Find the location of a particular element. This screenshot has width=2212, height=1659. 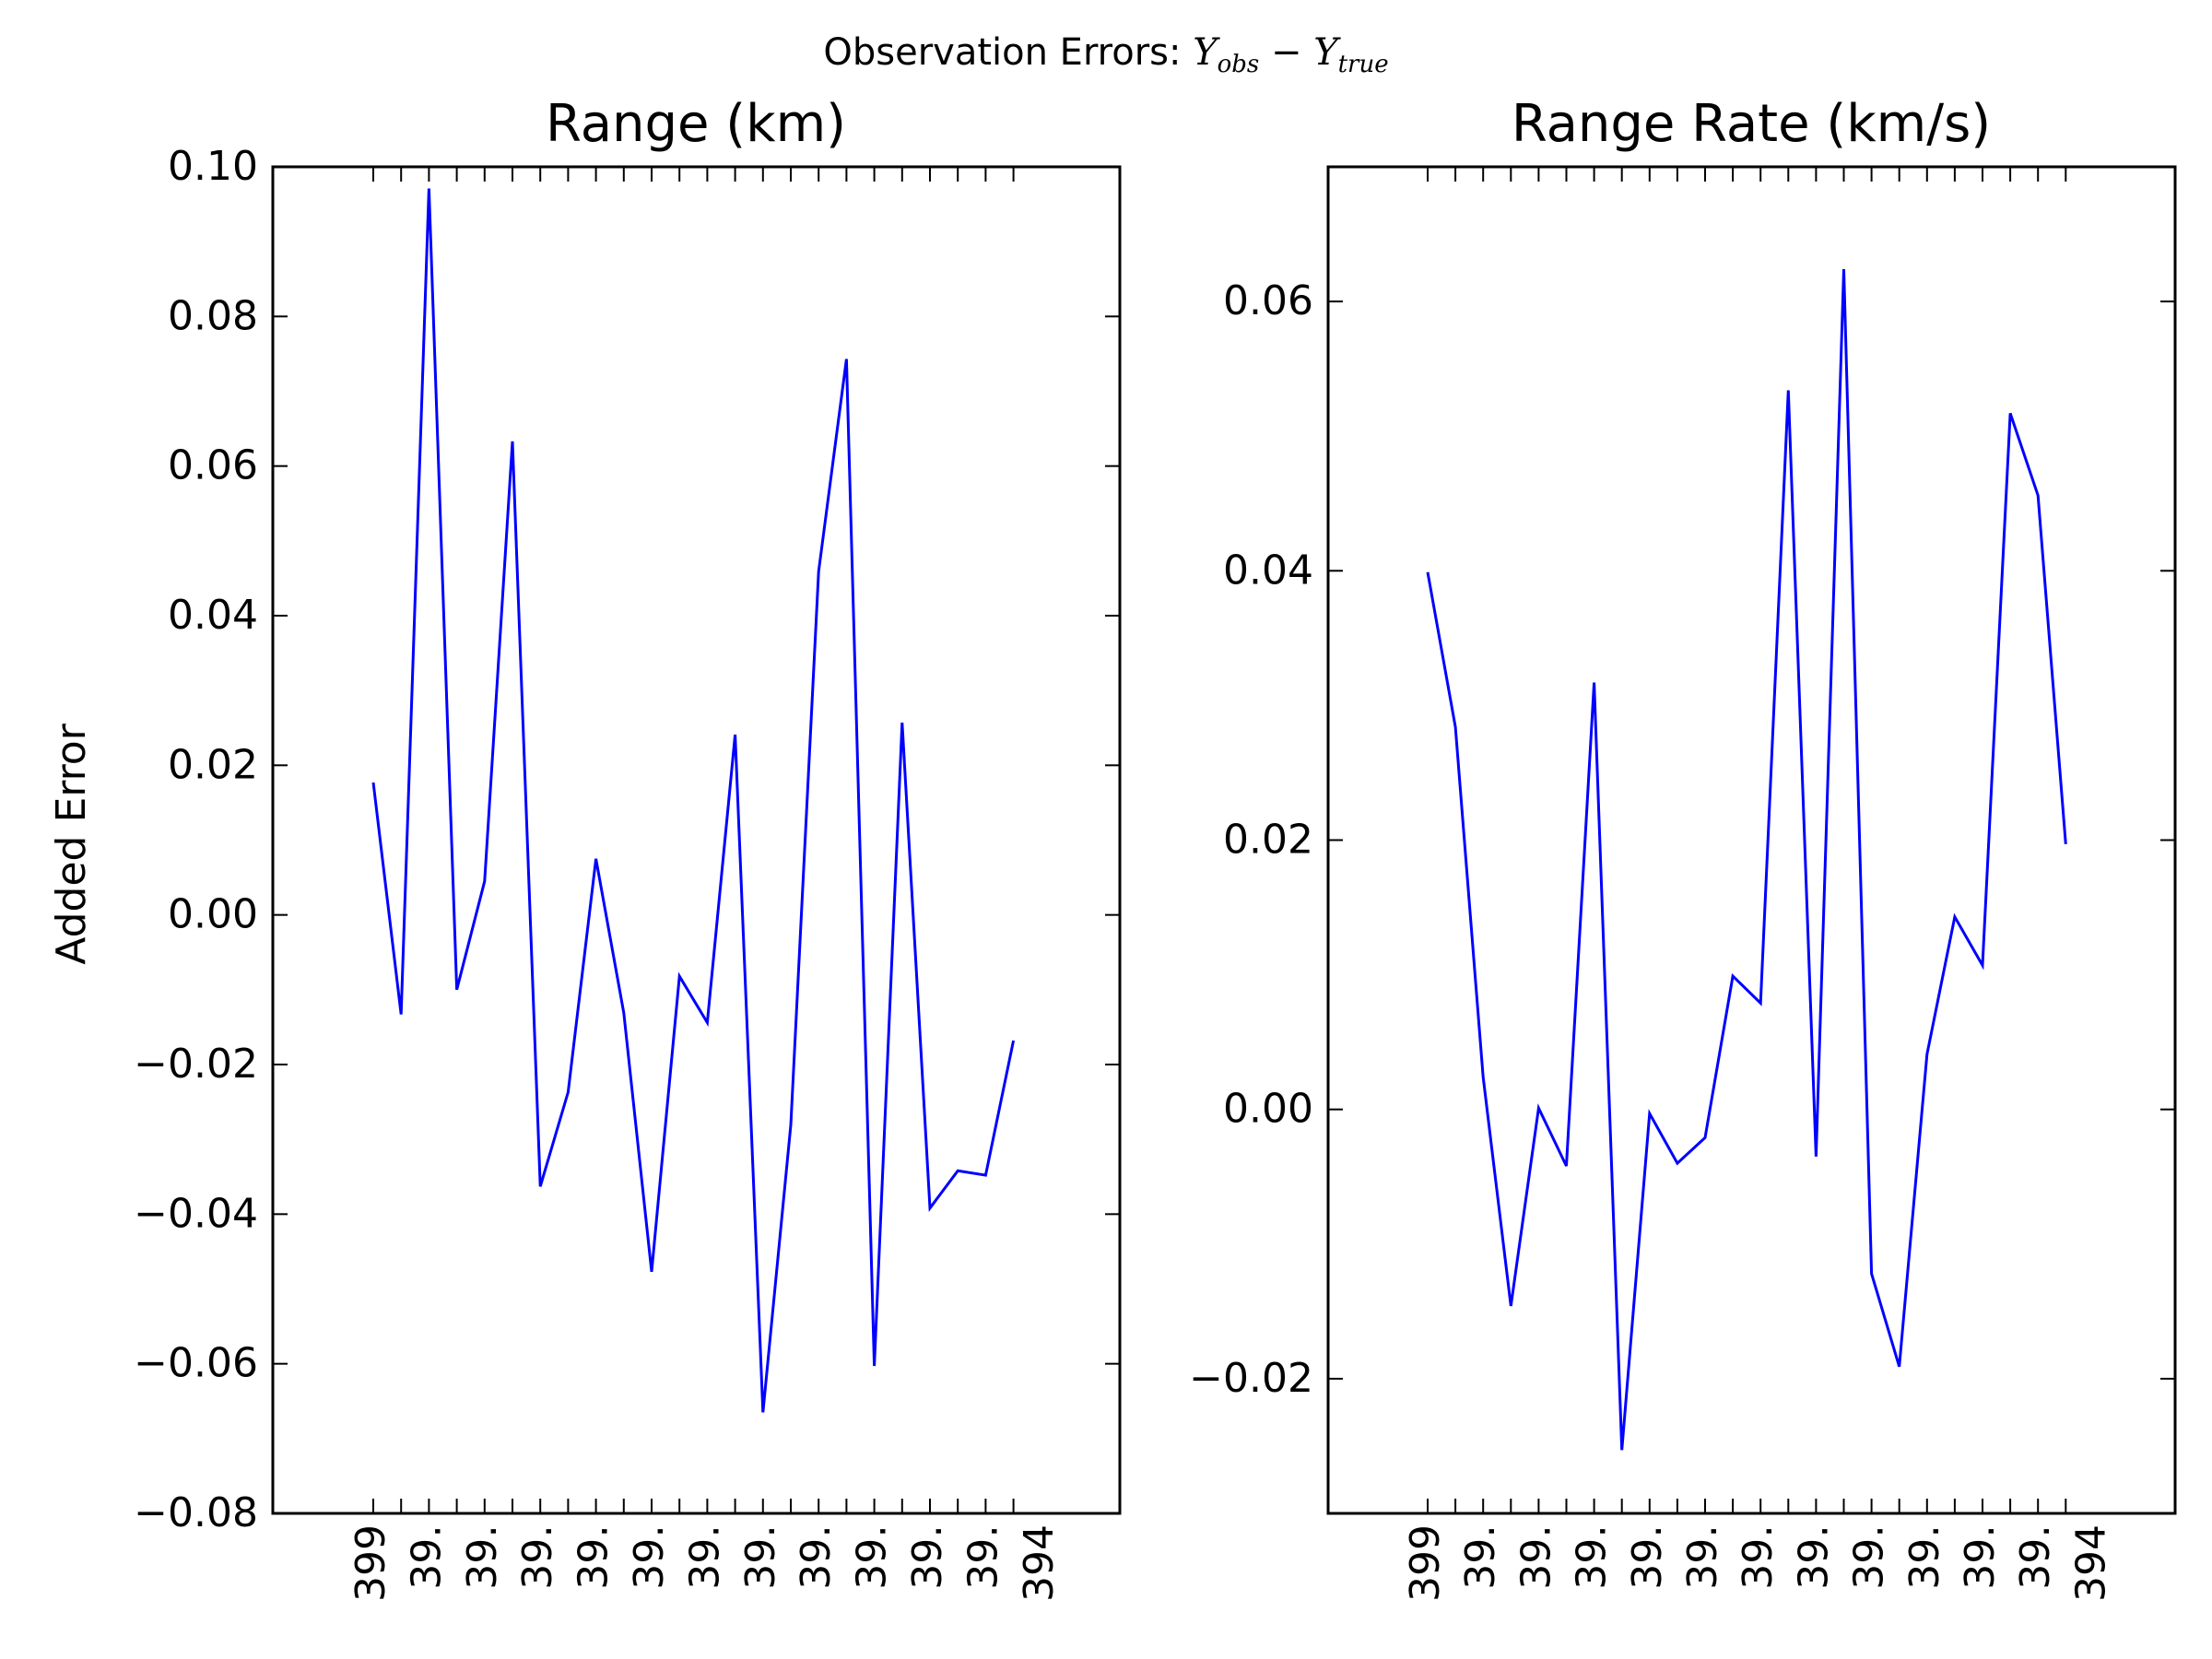

range-ytick-label: −0.06 is located at coordinates (196, 1363).